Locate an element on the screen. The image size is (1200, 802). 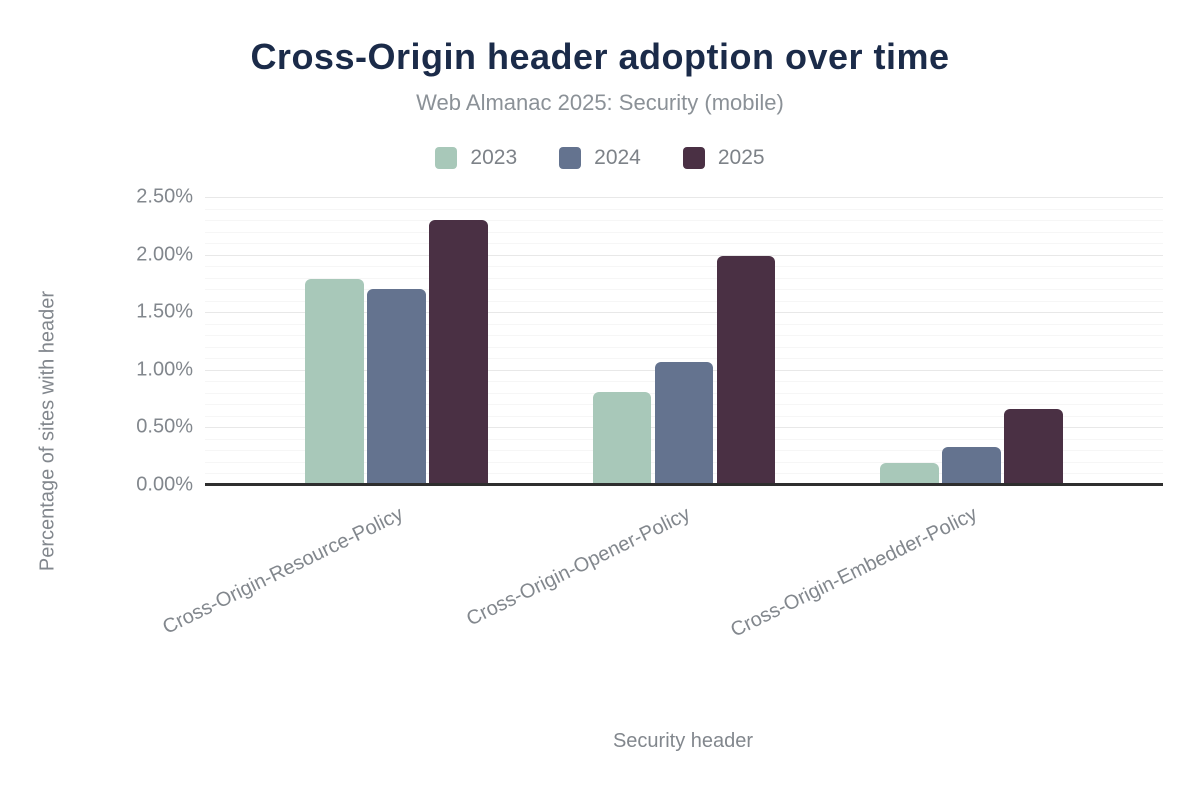
bar-2024-cat0 is located at coordinates (396, 387).